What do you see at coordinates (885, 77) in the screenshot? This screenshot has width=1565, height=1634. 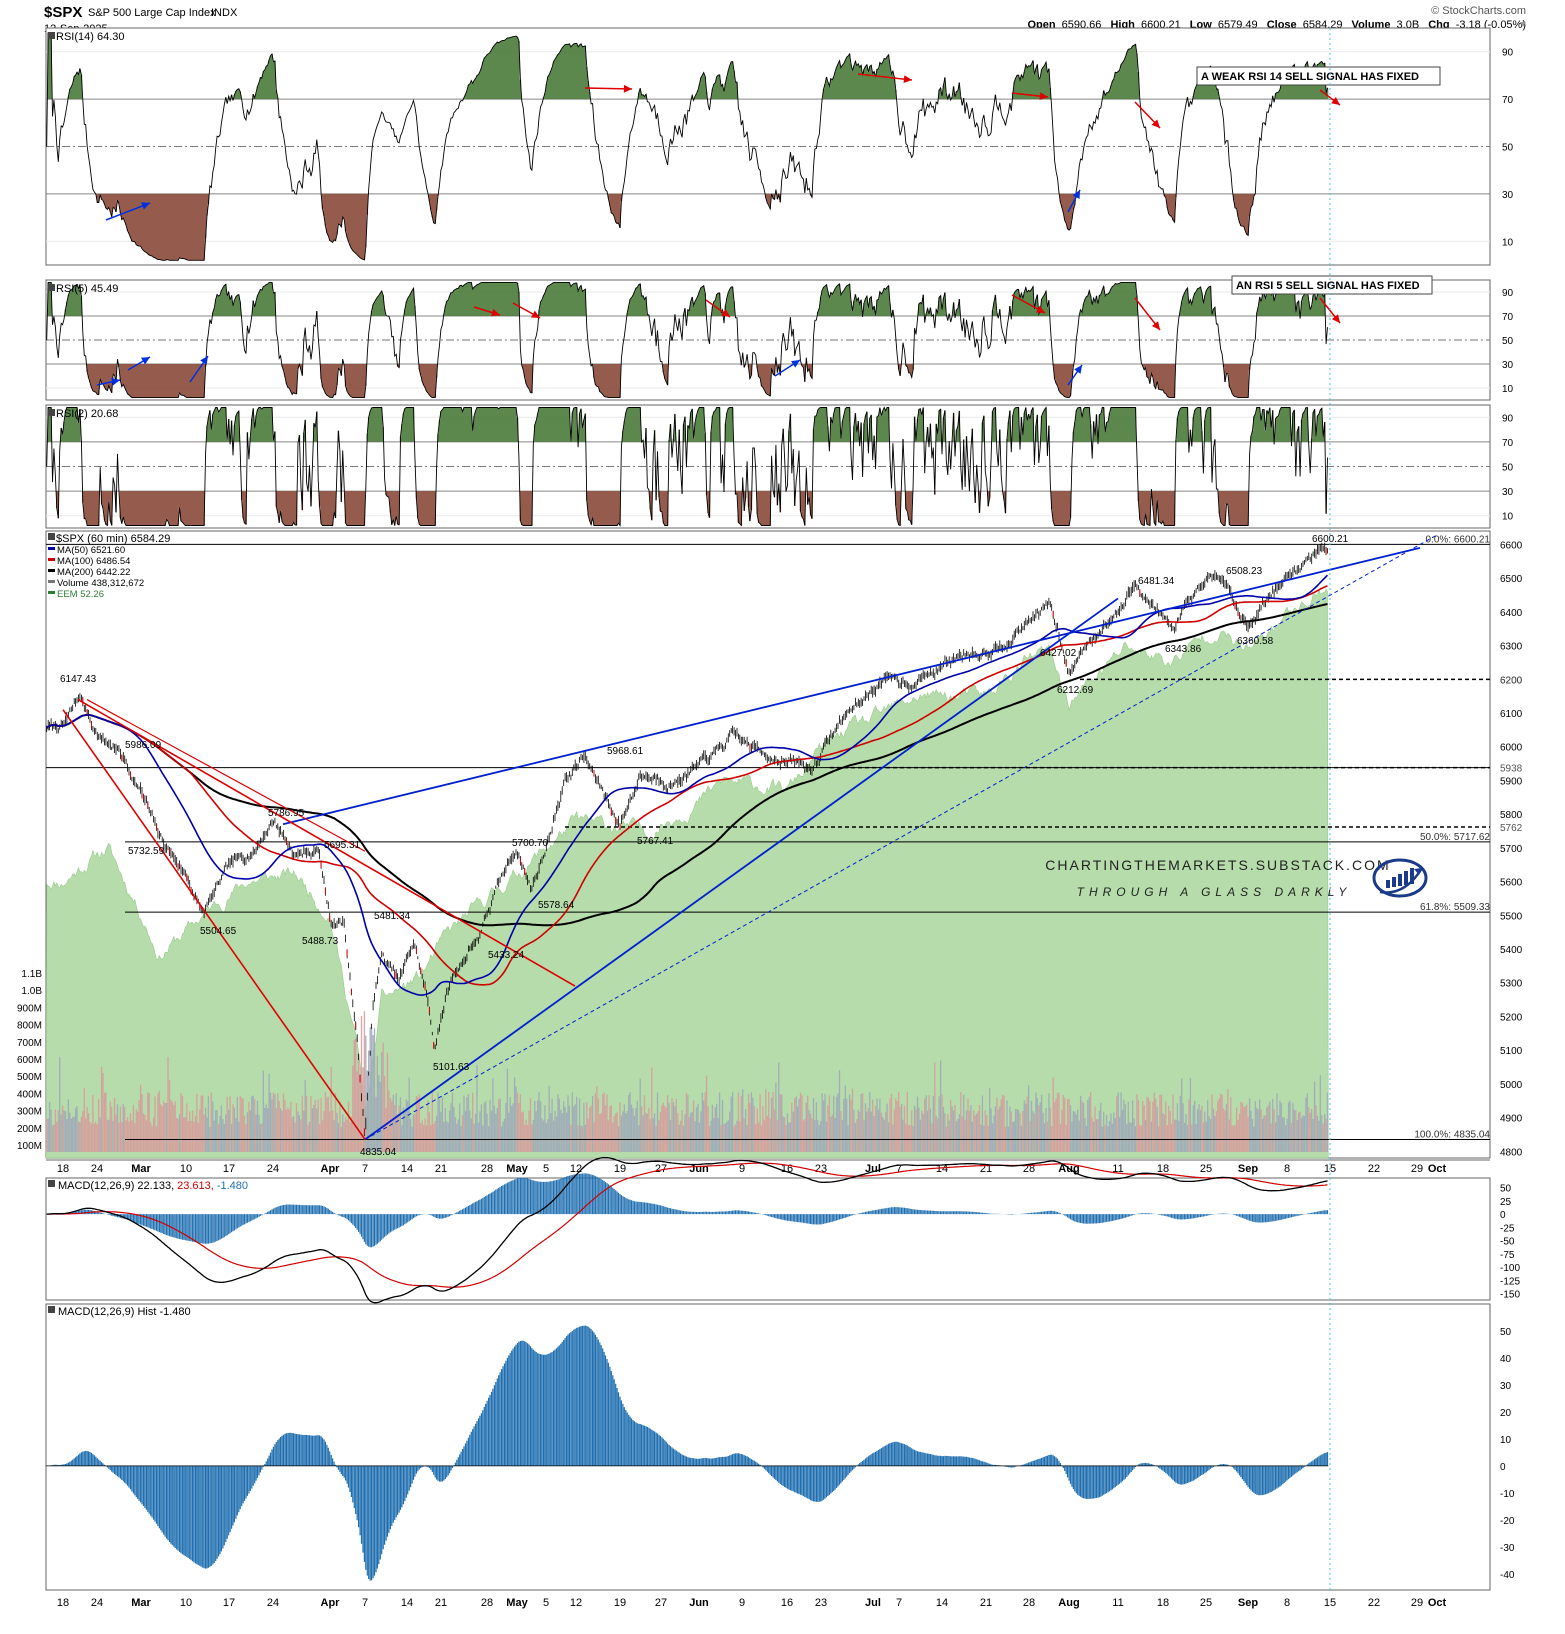 I see `sell-divergence-arrow` at bounding box center [885, 77].